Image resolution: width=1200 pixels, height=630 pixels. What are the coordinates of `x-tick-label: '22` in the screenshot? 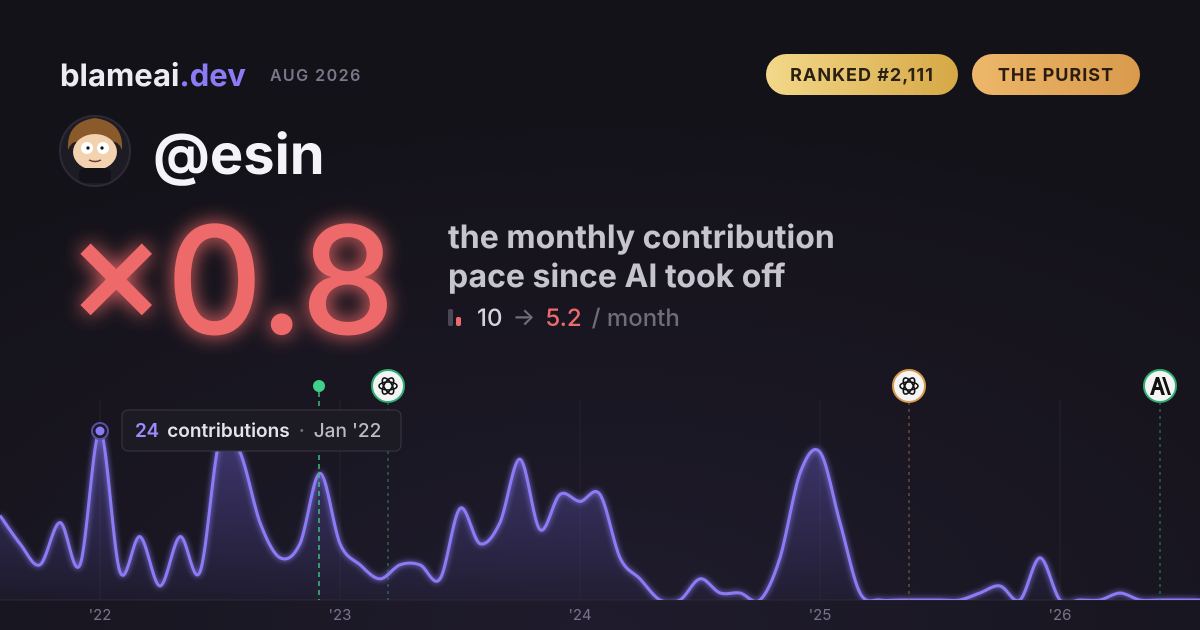 It's located at (100, 614).